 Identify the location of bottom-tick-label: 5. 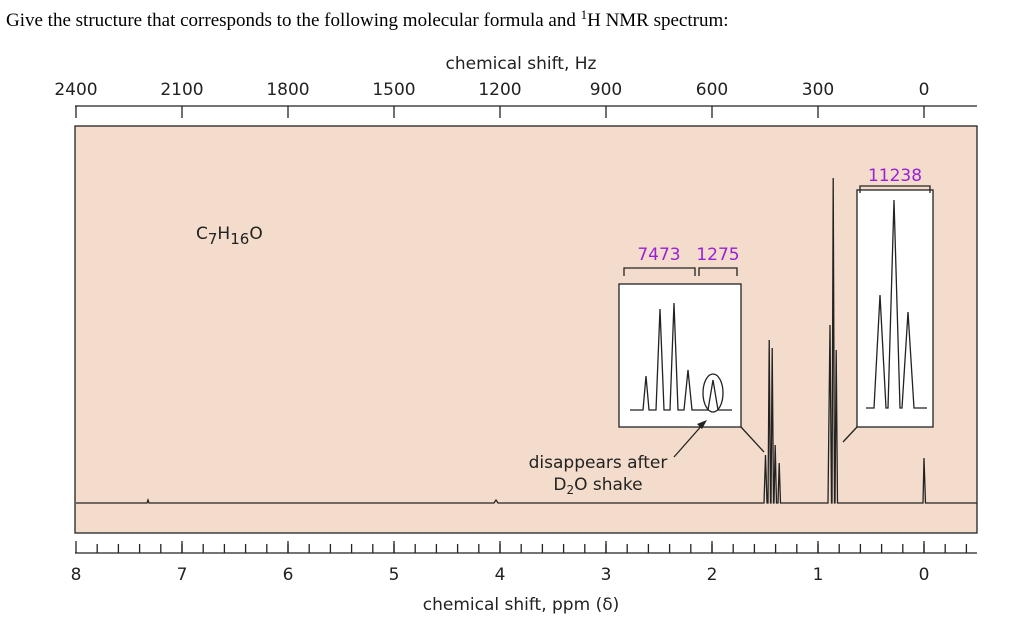
(394, 575).